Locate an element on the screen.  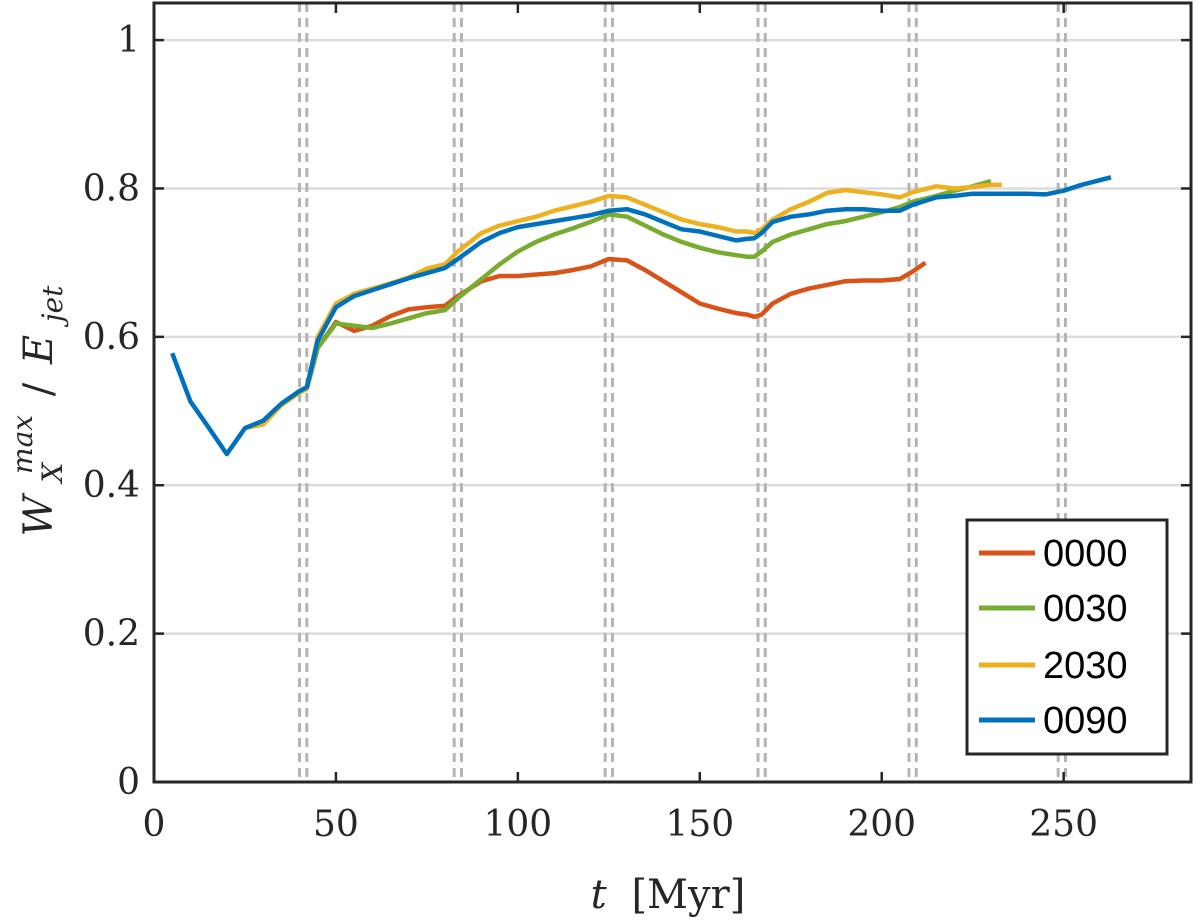
x-tick-label-100: 100 is located at coordinates (518, 824).